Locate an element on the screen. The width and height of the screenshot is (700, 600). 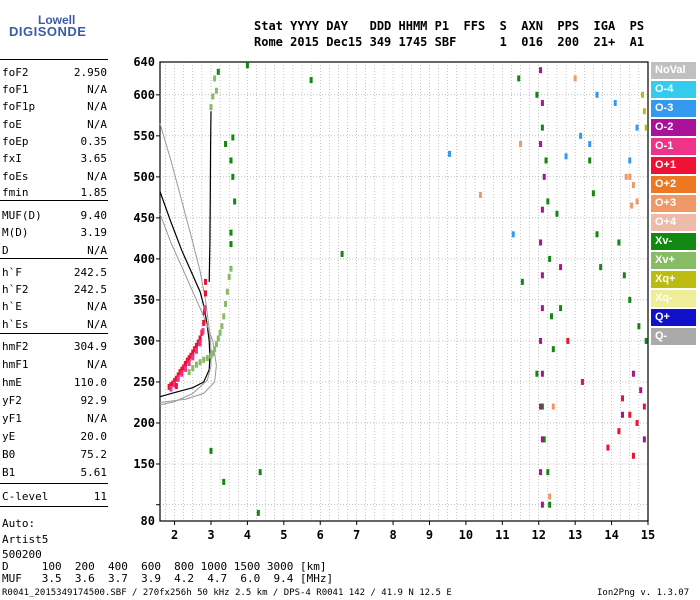
param-value: 3.65 is located at coordinates (94, 158).